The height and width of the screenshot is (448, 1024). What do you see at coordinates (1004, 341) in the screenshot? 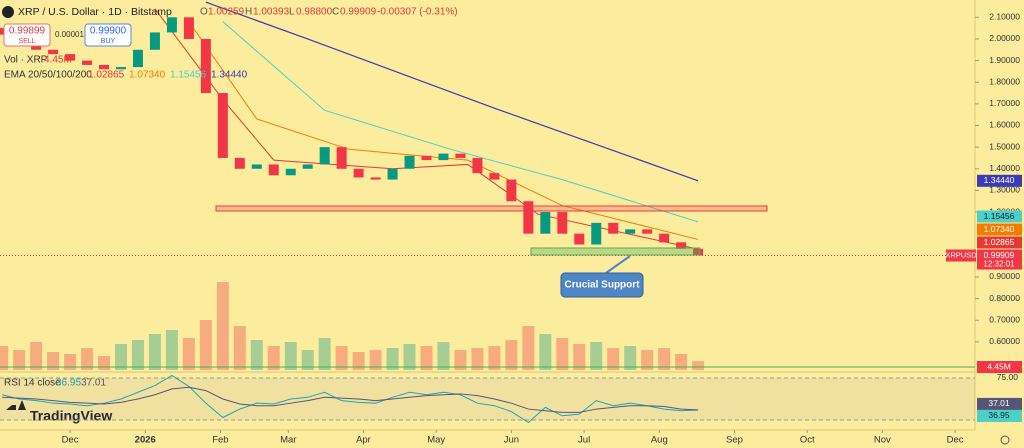
I see `y-tick-label: 0.60000` at bounding box center [1004, 341].